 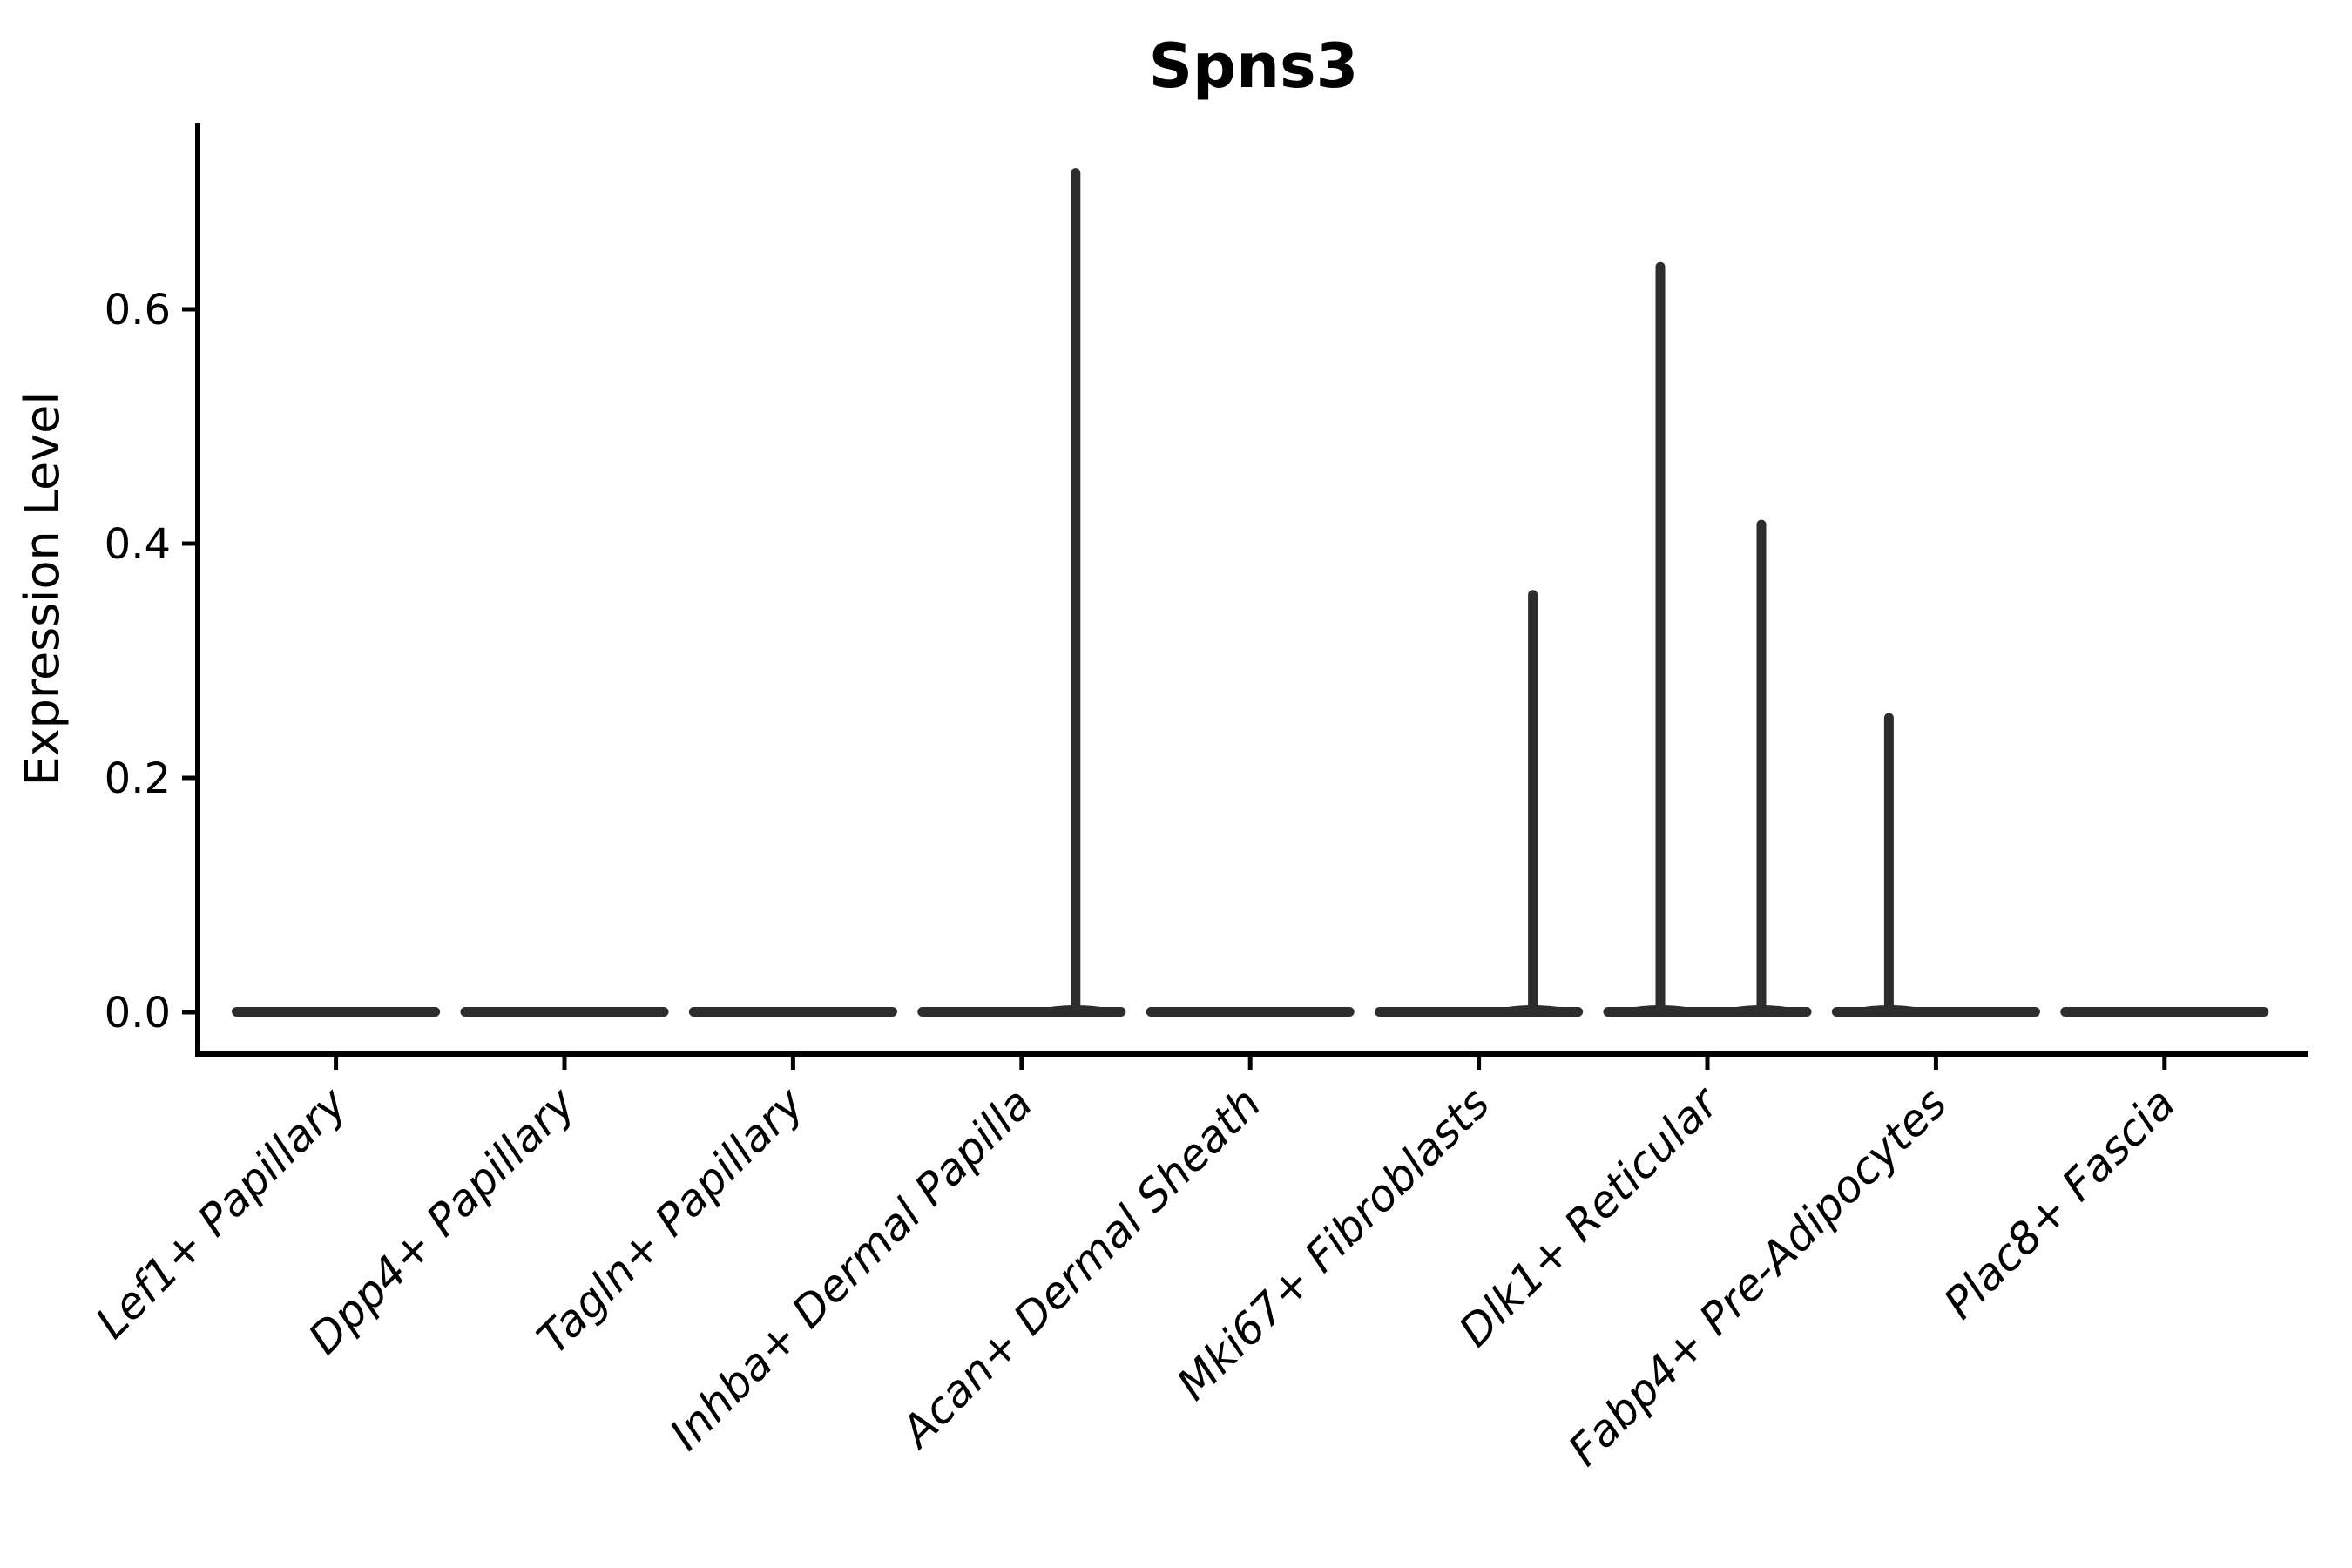 What do you see at coordinates (221, 1212) in the screenshot?
I see `x-tick-label: Lef1+ Papillary` at bounding box center [221, 1212].